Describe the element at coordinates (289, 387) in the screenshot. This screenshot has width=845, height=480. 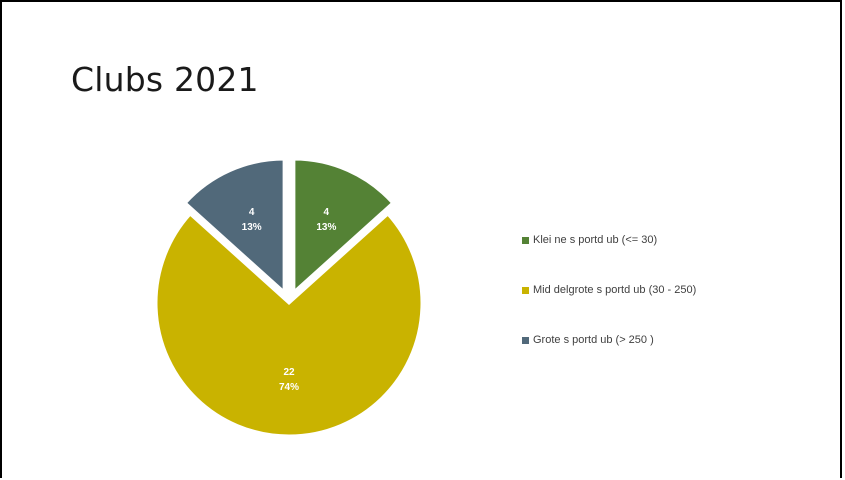
I see `data-label-percent-middel: 74%` at that location.